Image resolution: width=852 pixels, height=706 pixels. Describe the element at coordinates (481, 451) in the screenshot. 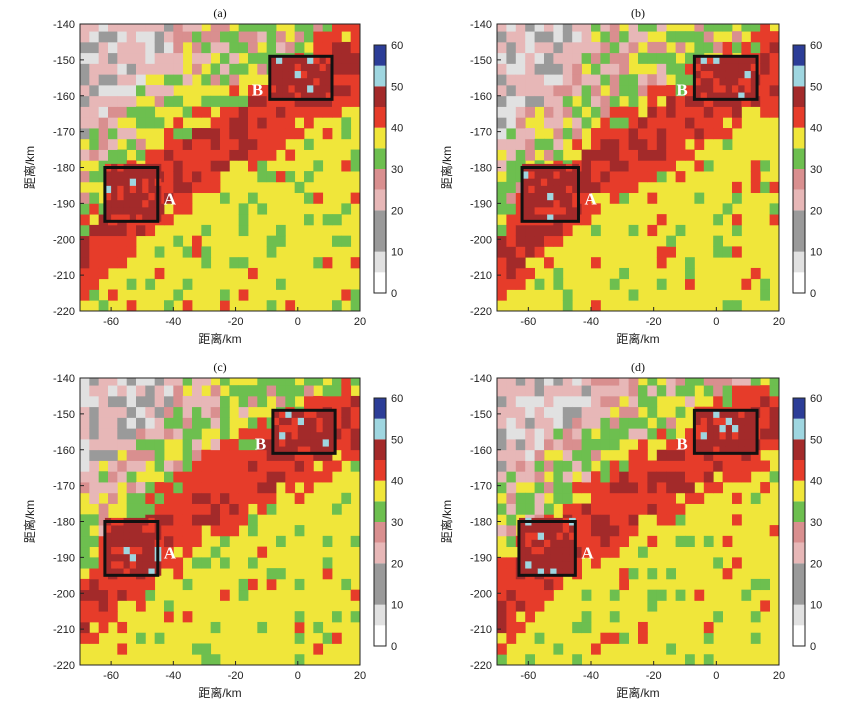

I see `y-tick-label: -160` at that location.